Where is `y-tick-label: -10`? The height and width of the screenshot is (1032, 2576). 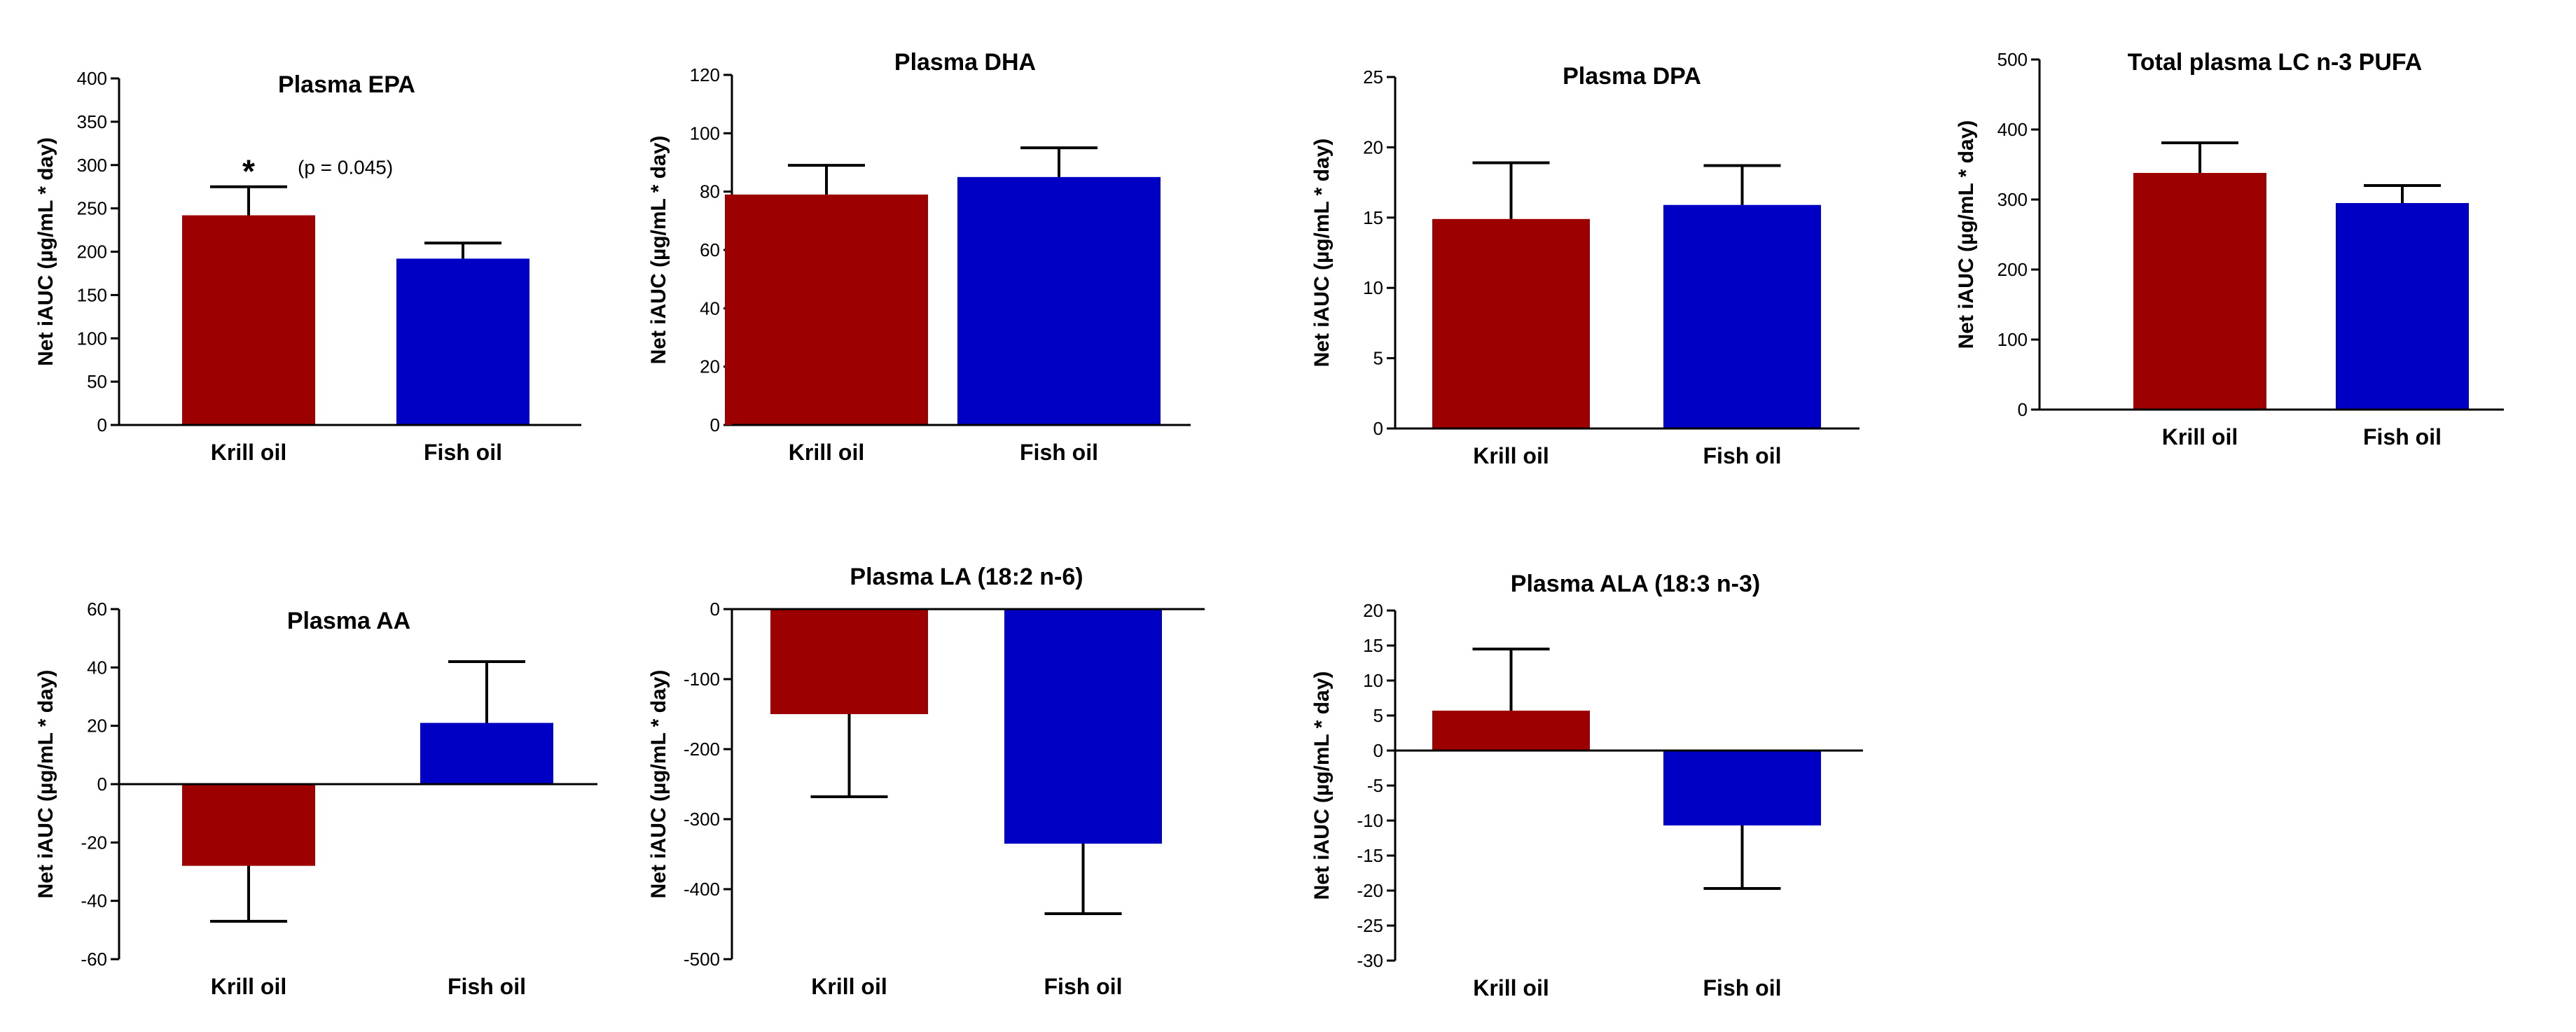
y-tick-label: -10 is located at coordinates (1370, 821).